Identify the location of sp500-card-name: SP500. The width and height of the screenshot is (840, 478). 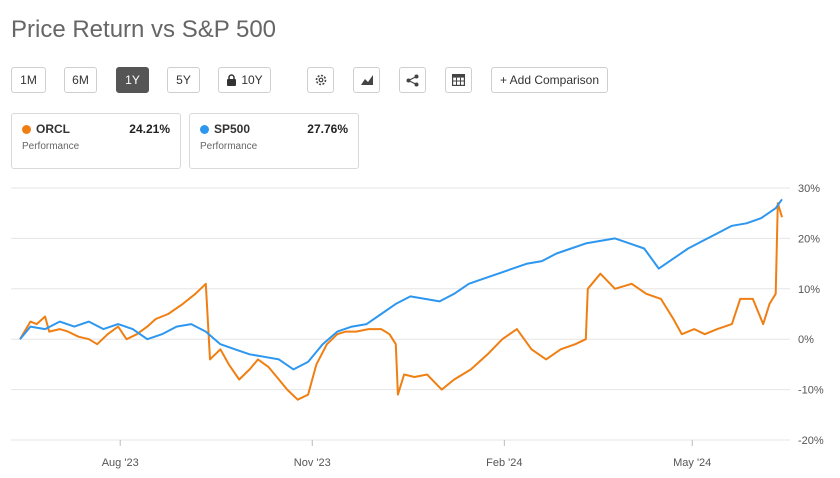
(225, 129).